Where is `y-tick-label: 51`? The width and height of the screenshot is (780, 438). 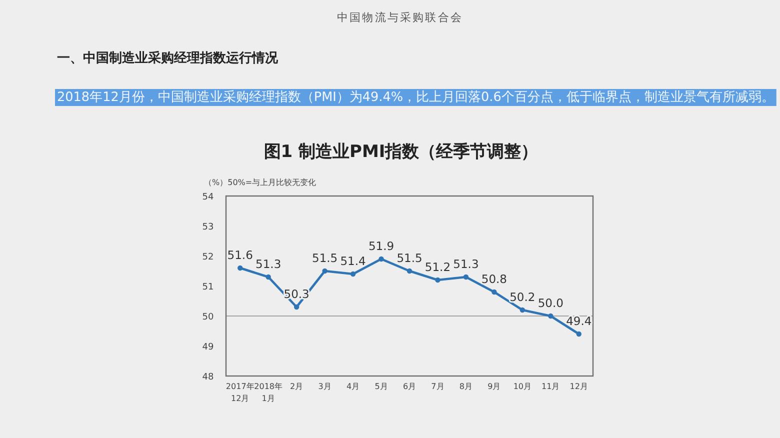
y-tick-label: 51 is located at coordinates (208, 287).